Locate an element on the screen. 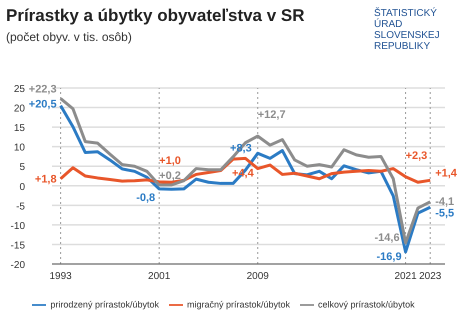 The height and width of the screenshot is (318, 474). y-tick-label: -5 is located at coordinates (21, 206).